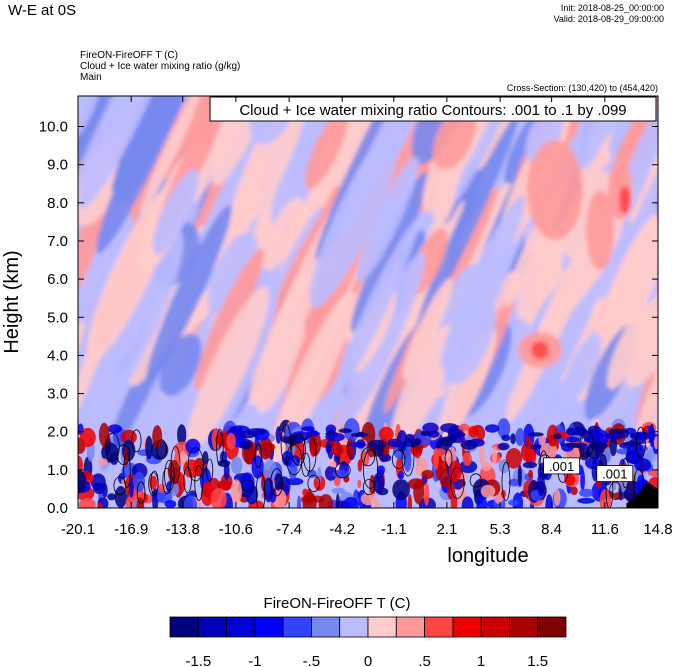 The height and width of the screenshot is (667, 674). I want to click on y-tick-label: 9.0, so click(57, 165).